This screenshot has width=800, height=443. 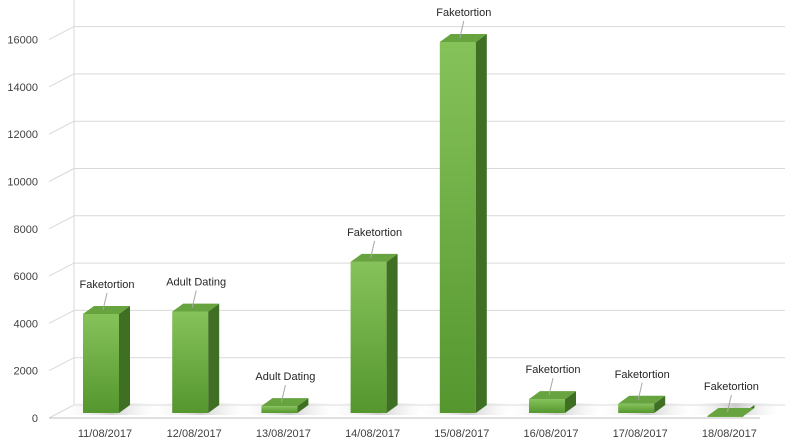 What do you see at coordinates (35, 419) in the screenshot?
I see `y-tick-label: 0` at bounding box center [35, 419].